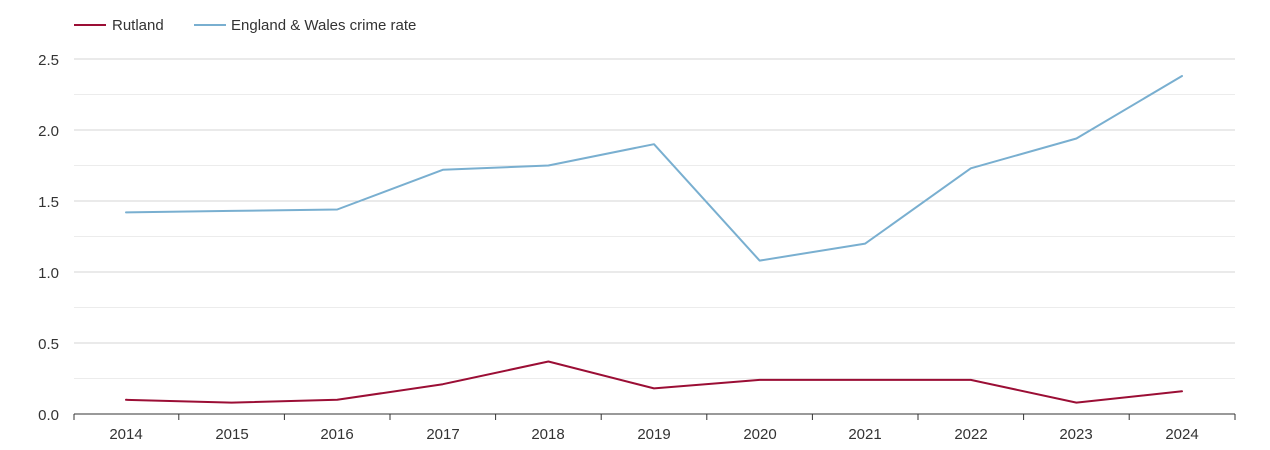 The width and height of the screenshot is (1270, 450). I want to click on x-tick-label: 2020, so click(759, 434).